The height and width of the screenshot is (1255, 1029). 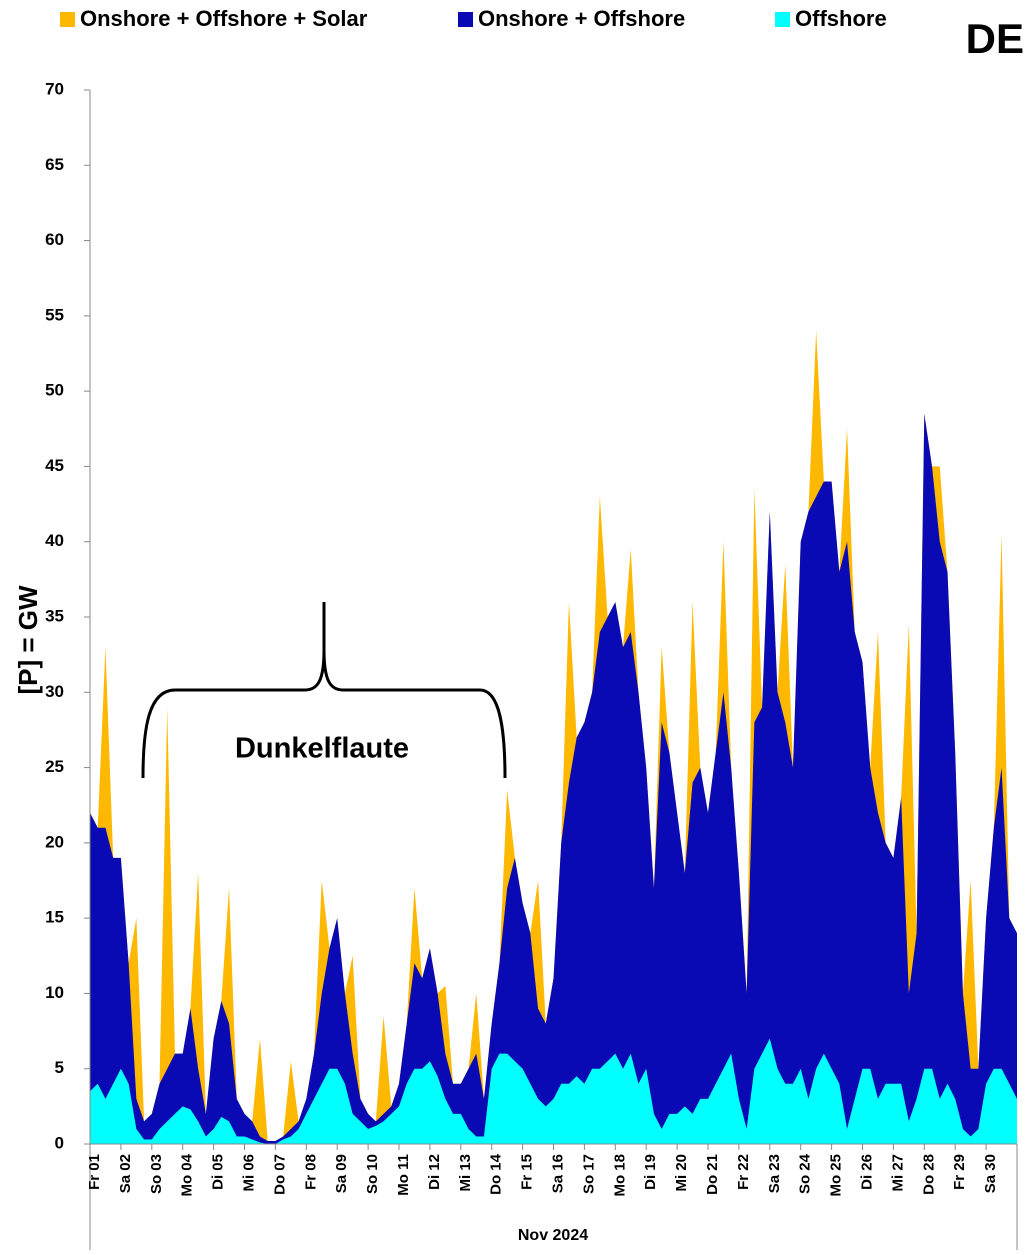 What do you see at coordinates (54, 465) in the screenshot?
I see `y-tick-label: 45` at bounding box center [54, 465].